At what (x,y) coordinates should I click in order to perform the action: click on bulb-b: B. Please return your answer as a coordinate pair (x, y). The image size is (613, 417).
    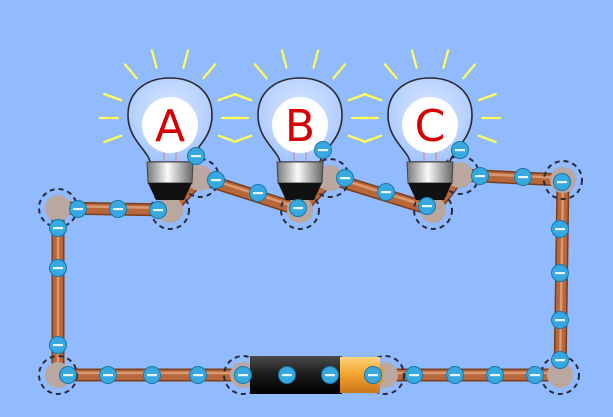
    Looking at the image, I should click on (300, 124).